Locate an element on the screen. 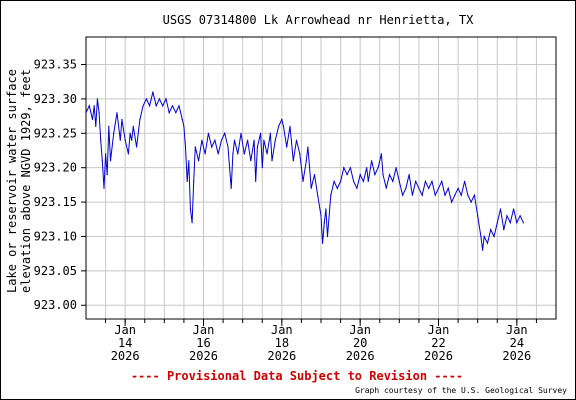 The height and width of the screenshot is (400, 576). x-tick-label-day: 18 is located at coordinates (282, 343).